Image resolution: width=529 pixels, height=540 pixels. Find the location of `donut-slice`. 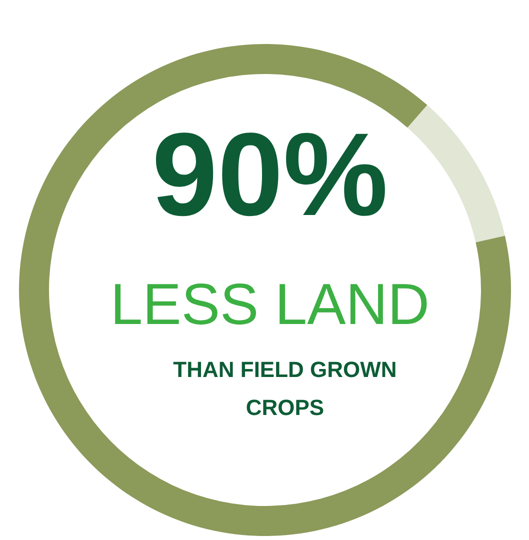

donut-slice is located at coordinates (456, 173).